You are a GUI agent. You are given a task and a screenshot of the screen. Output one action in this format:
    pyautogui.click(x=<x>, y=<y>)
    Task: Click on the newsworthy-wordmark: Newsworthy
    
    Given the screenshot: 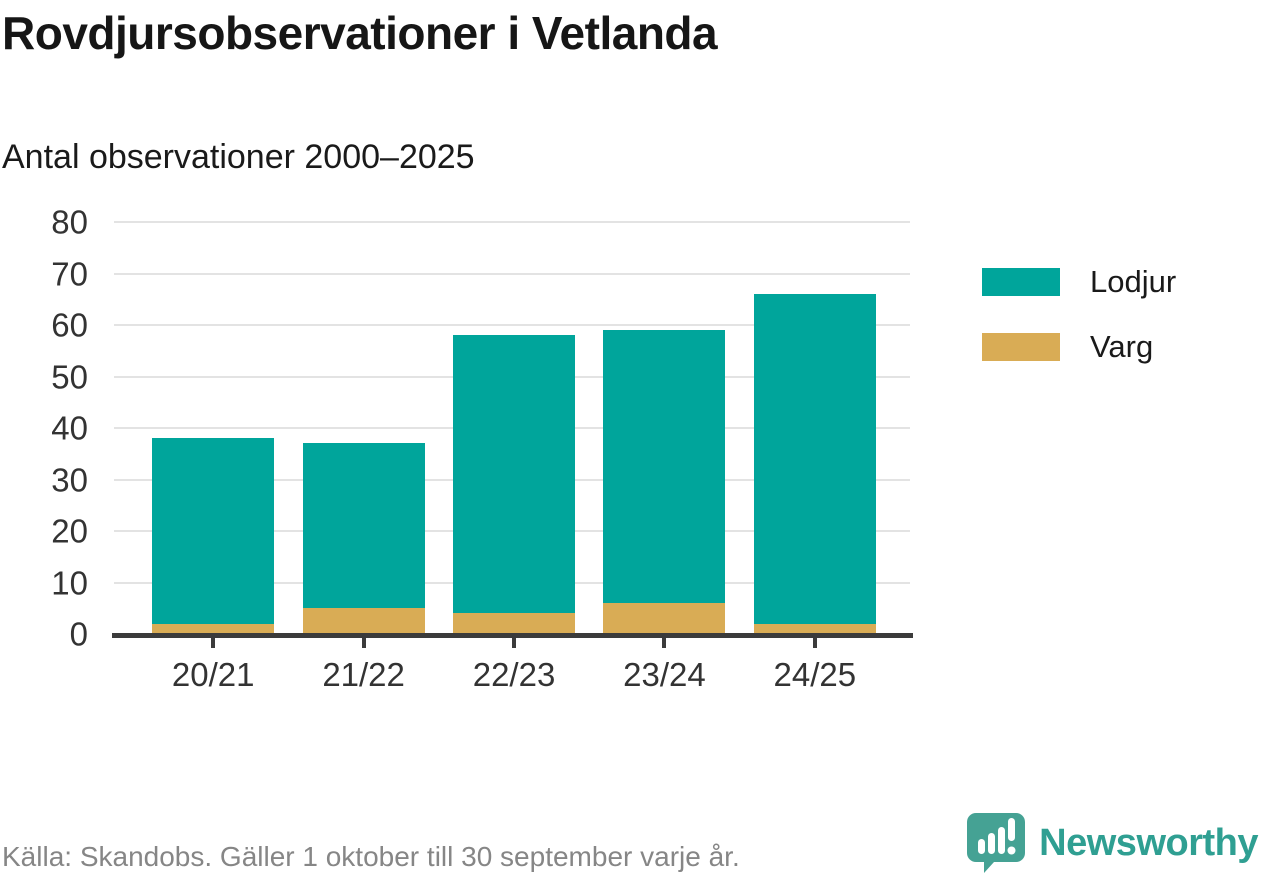 What is the action you would take?
    pyautogui.click(x=1148, y=842)
    